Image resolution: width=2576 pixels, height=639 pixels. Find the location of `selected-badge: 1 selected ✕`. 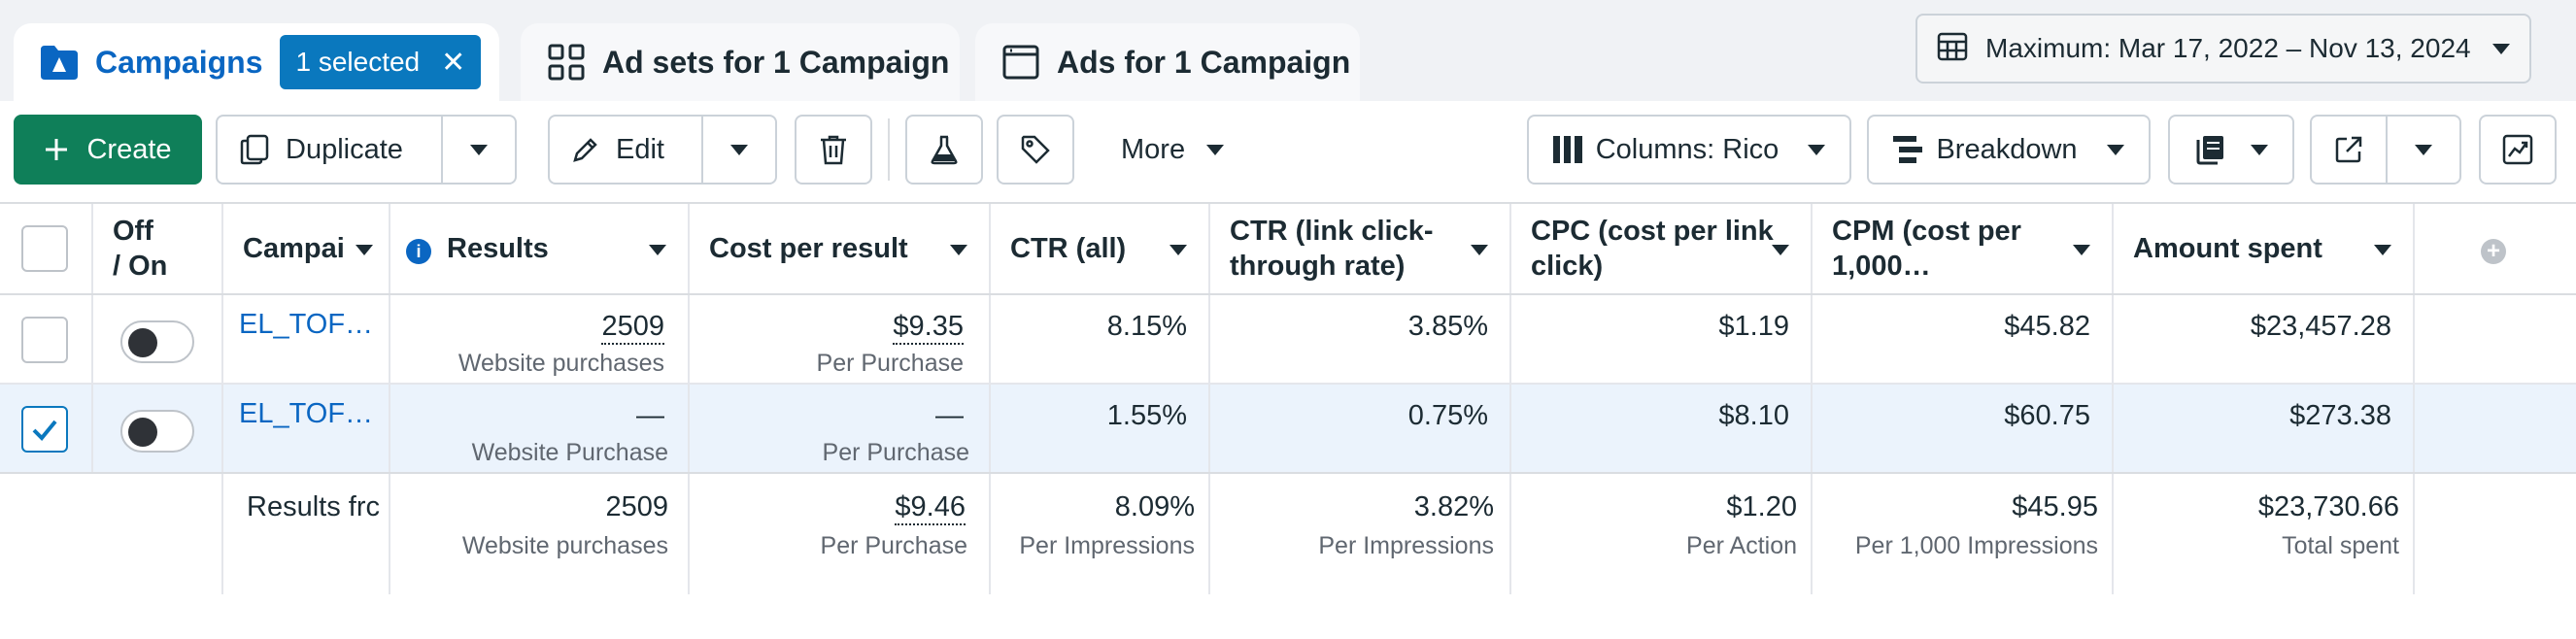

selected-badge: 1 selected ✕ is located at coordinates (381, 62).